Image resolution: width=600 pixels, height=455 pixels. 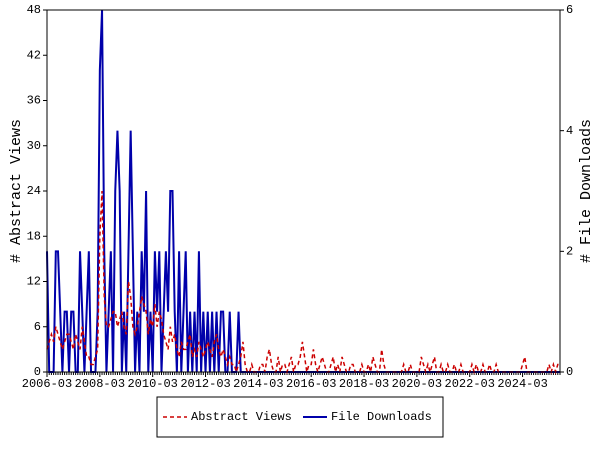 I want to click on y2-axis-label: # File Downloads, so click(x=586, y=191).